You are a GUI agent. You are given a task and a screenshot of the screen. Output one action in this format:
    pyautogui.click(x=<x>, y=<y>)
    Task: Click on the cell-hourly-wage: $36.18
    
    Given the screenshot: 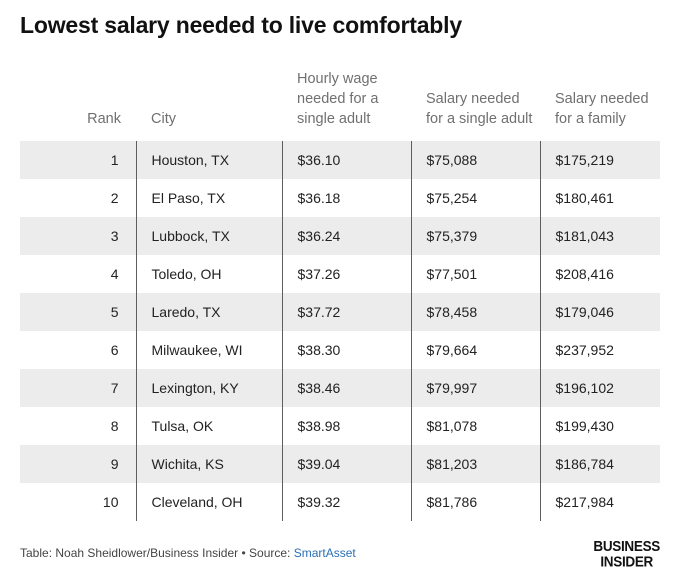 What is the action you would take?
    pyautogui.click(x=346, y=198)
    